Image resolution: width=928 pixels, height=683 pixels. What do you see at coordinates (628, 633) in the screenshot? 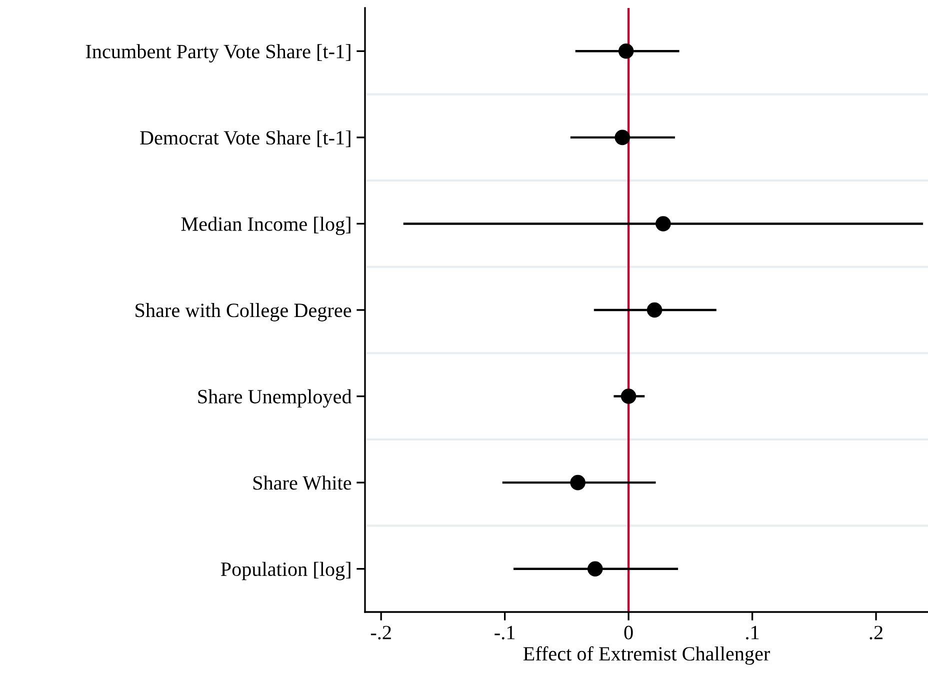
I see `x-tick-label: 0` at bounding box center [628, 633].